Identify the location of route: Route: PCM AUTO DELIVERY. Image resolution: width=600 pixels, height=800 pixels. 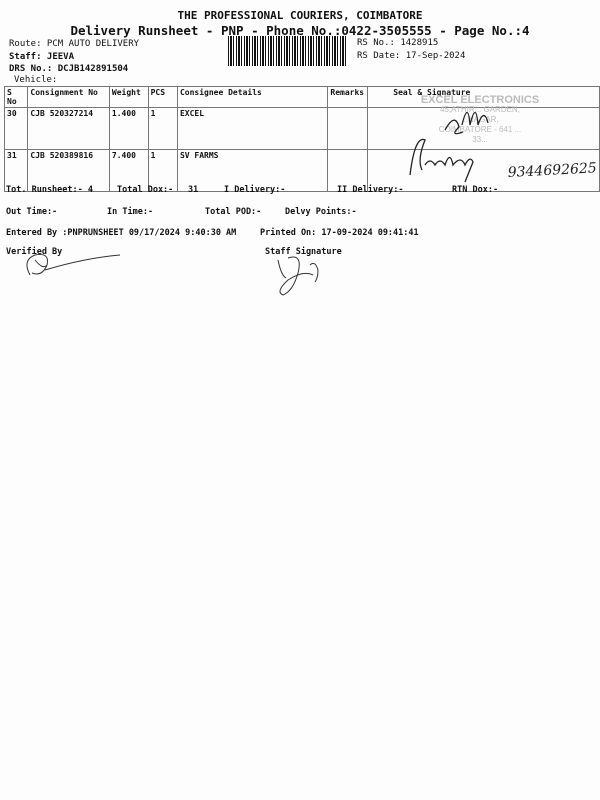
(74, 44).